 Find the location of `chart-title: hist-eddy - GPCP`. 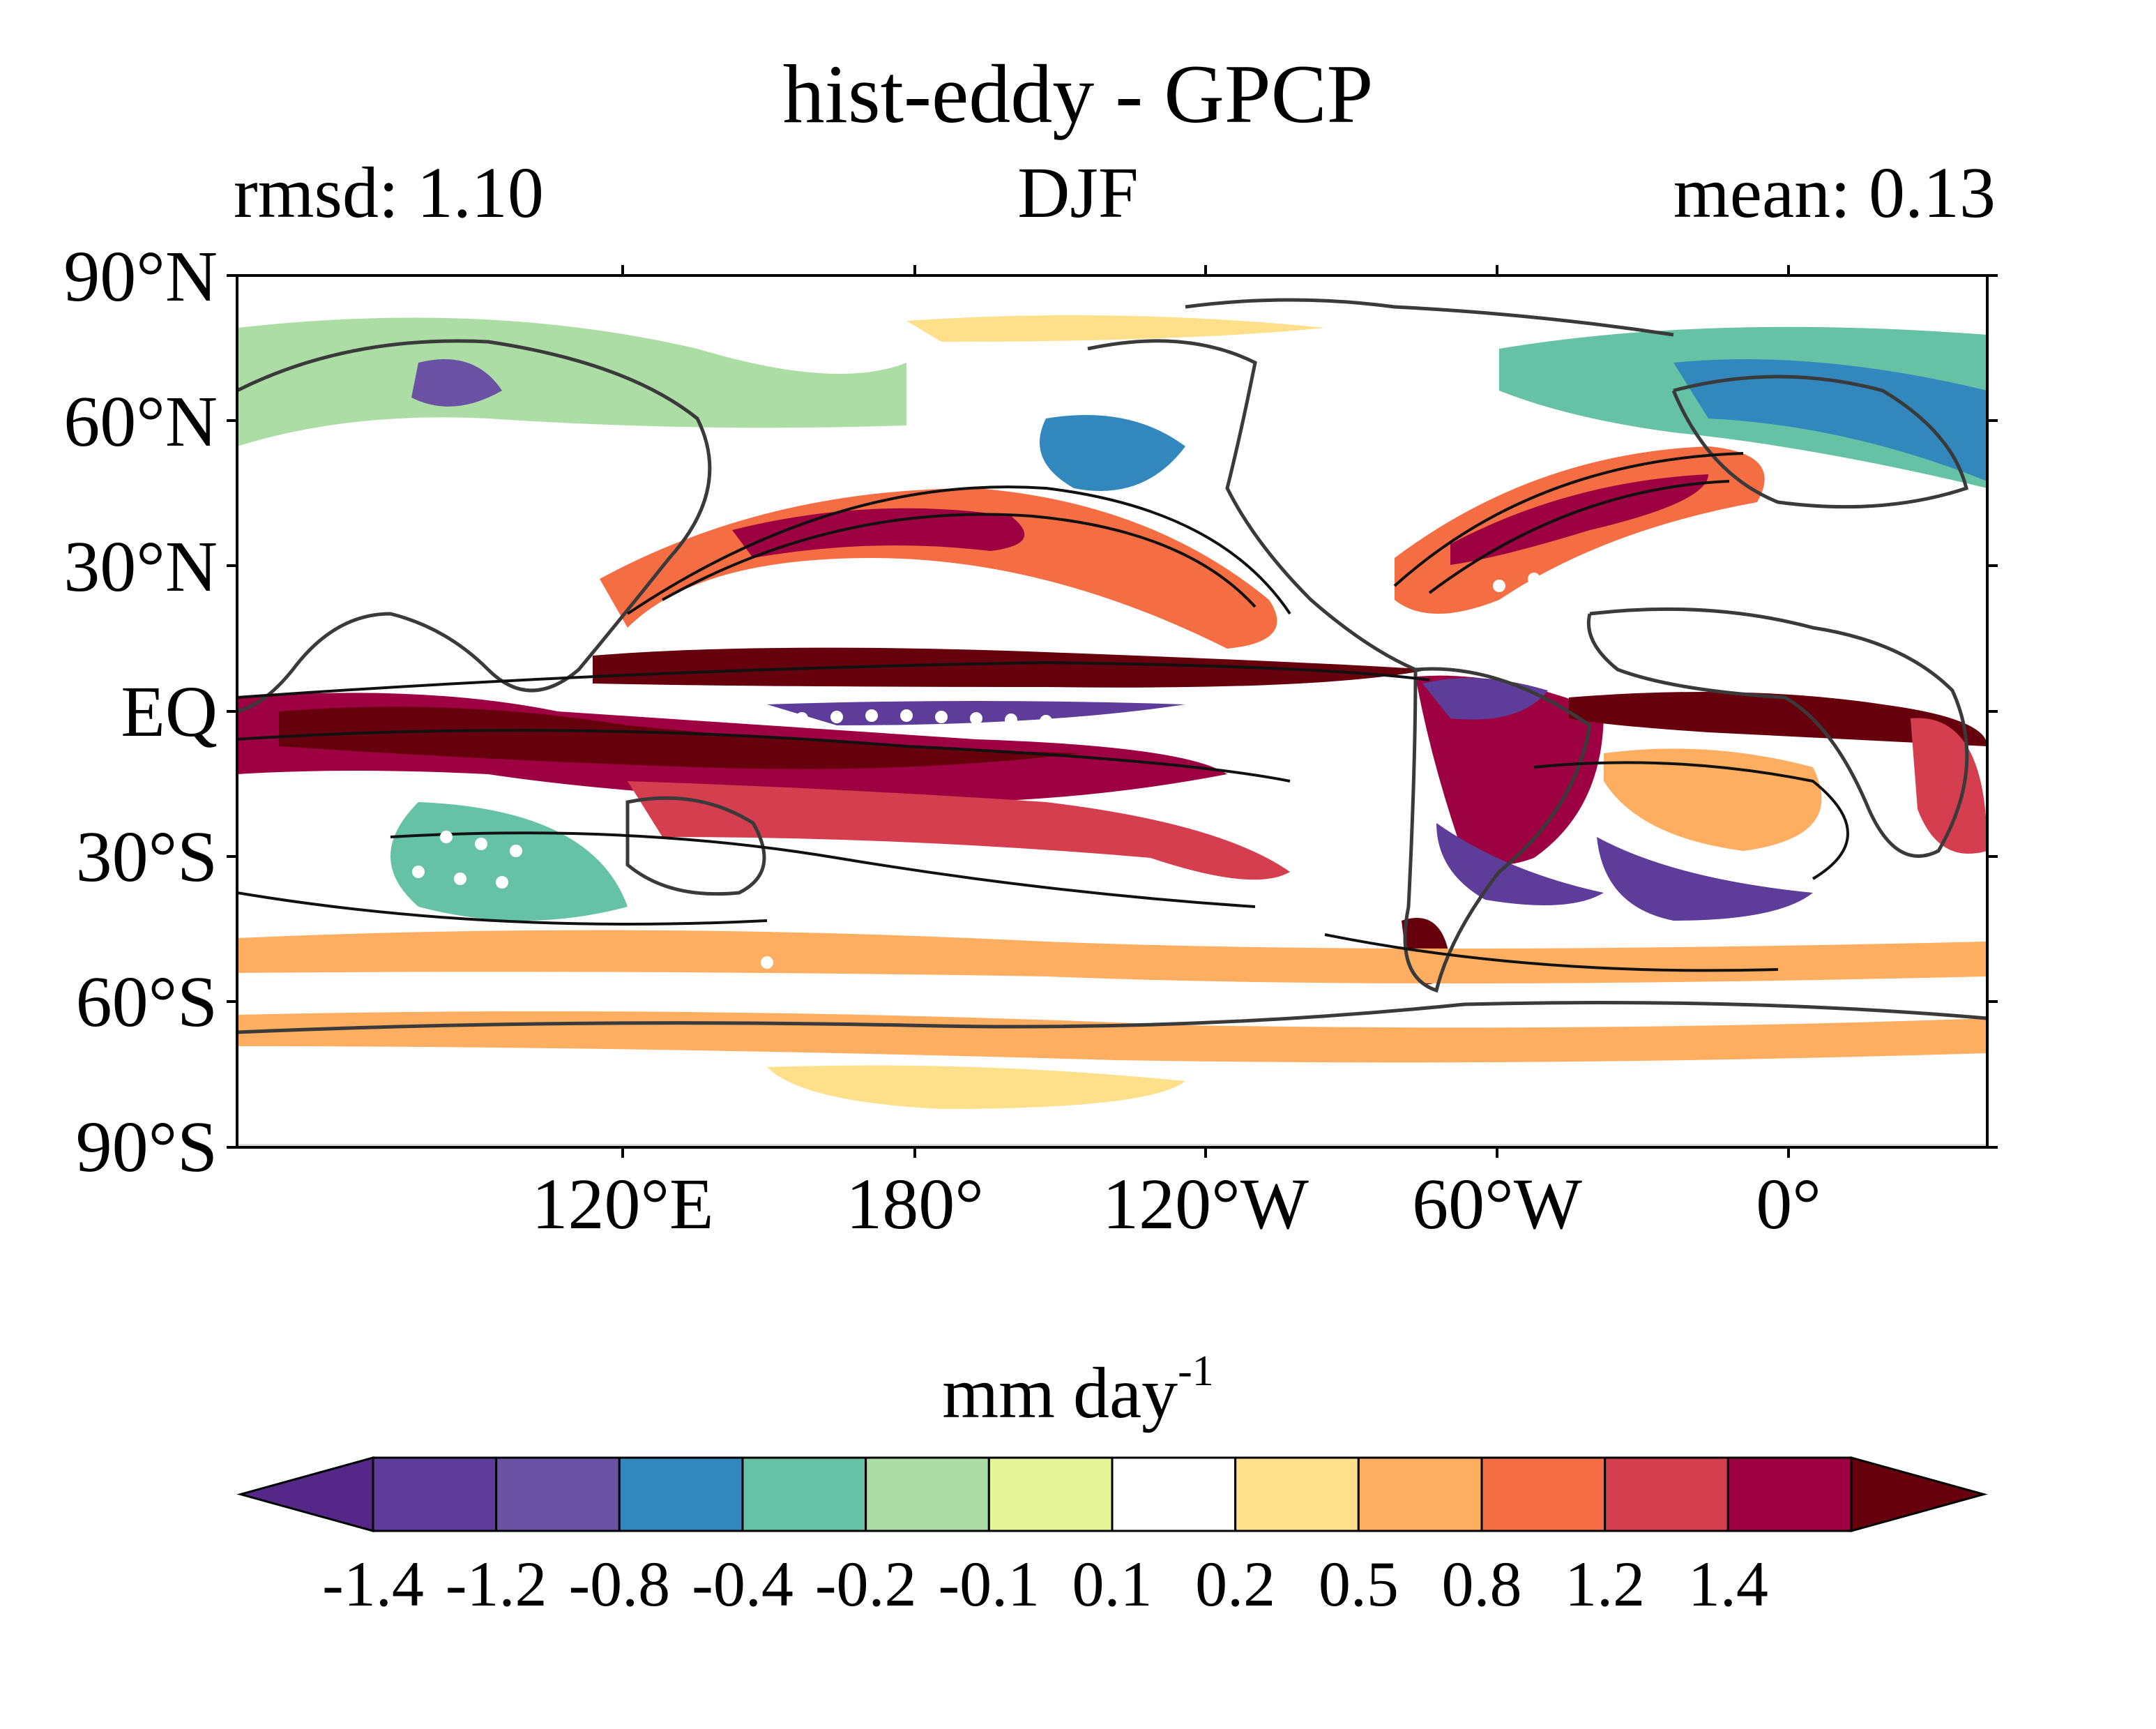

chart-title: hist-eddy - GPCP is located at coordinates (1078, 93).